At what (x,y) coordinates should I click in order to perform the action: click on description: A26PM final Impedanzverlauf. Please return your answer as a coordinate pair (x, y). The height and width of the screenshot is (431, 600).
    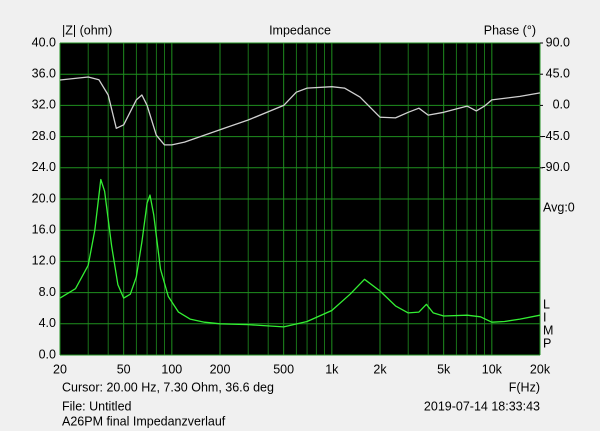
    Looking at the image, I should click on (144, 421).